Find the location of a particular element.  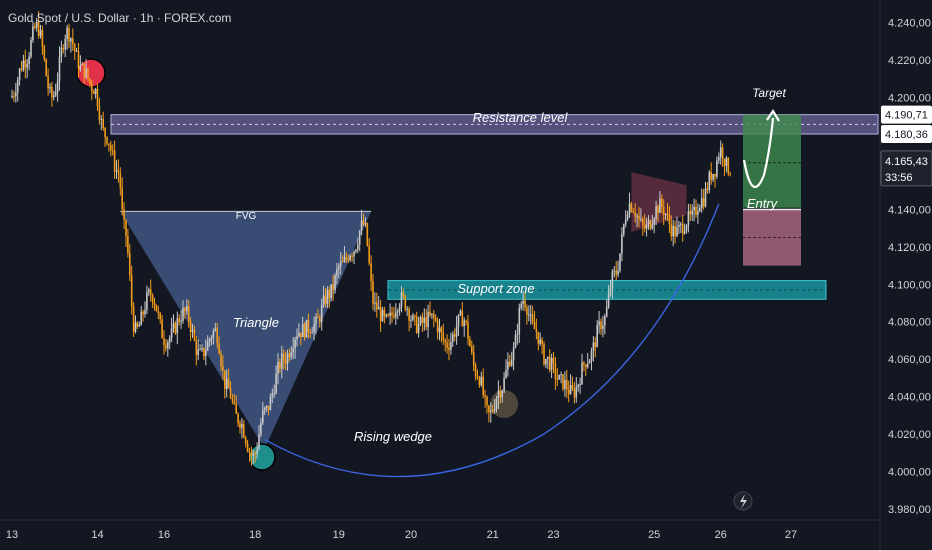

top-marker-circle is located at coordinates (91, 73).